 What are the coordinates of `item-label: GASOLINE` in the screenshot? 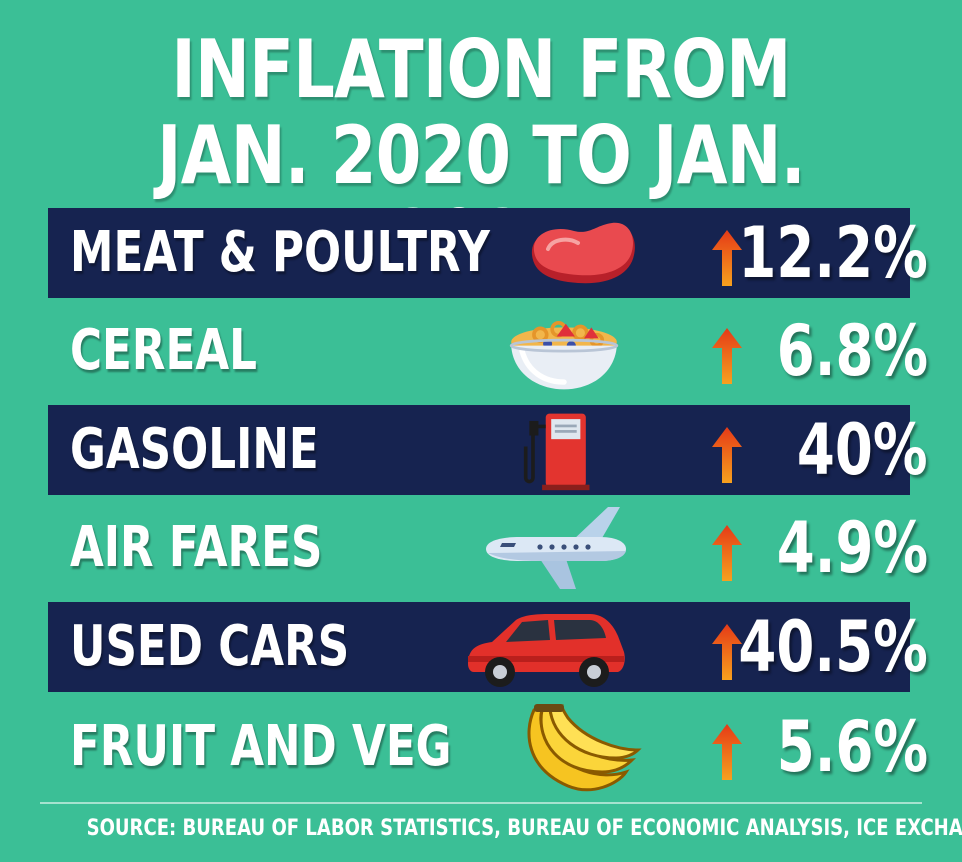 It's located at (194, 449).